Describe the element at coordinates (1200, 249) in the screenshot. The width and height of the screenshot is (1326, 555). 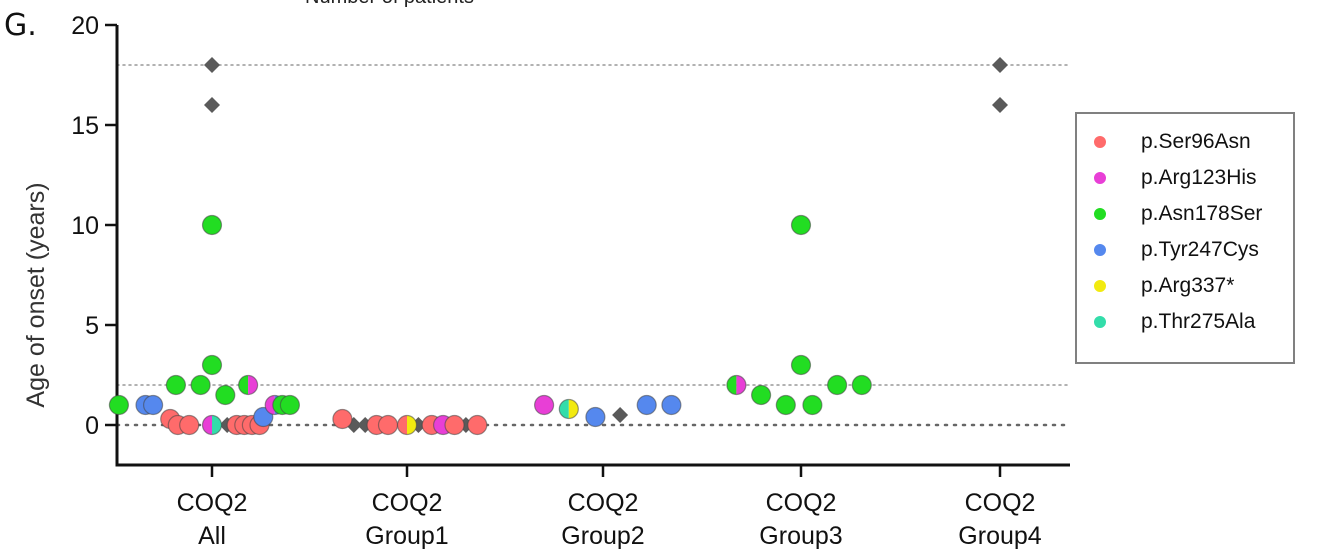
I see `legend-label-tyr247cys: p.Tyr247Cys` at that location.